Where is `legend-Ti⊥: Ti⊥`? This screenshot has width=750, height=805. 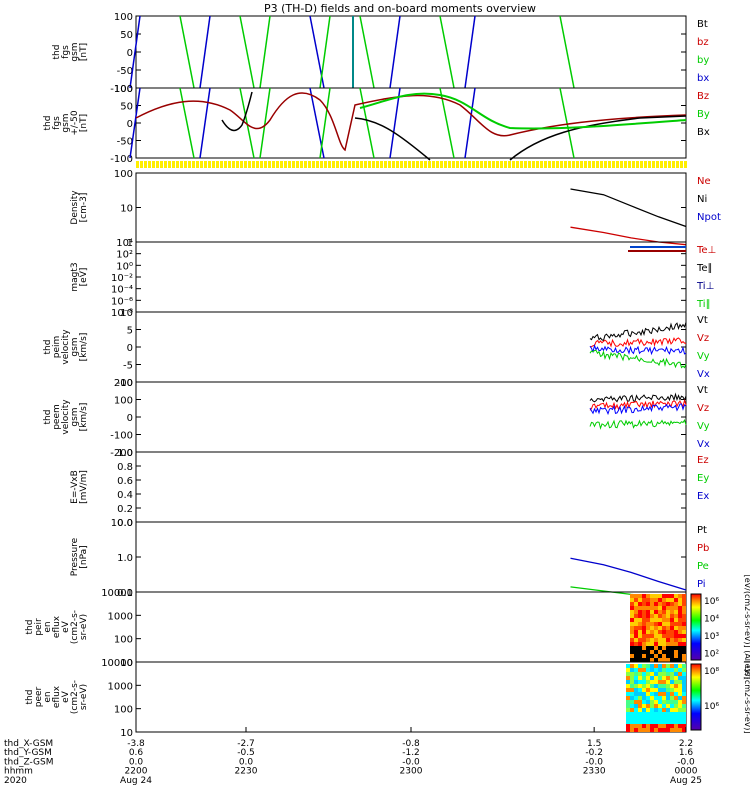 legend-Ti⊥: Ti⊥ is located at coordinates (705, 286).